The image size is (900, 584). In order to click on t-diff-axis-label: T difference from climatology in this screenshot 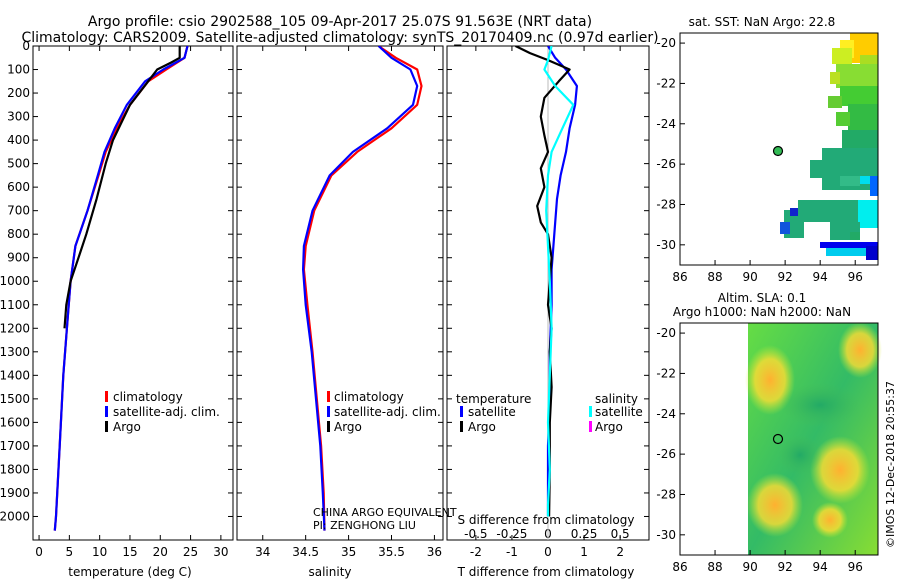, I will do `click(546, 572)`.